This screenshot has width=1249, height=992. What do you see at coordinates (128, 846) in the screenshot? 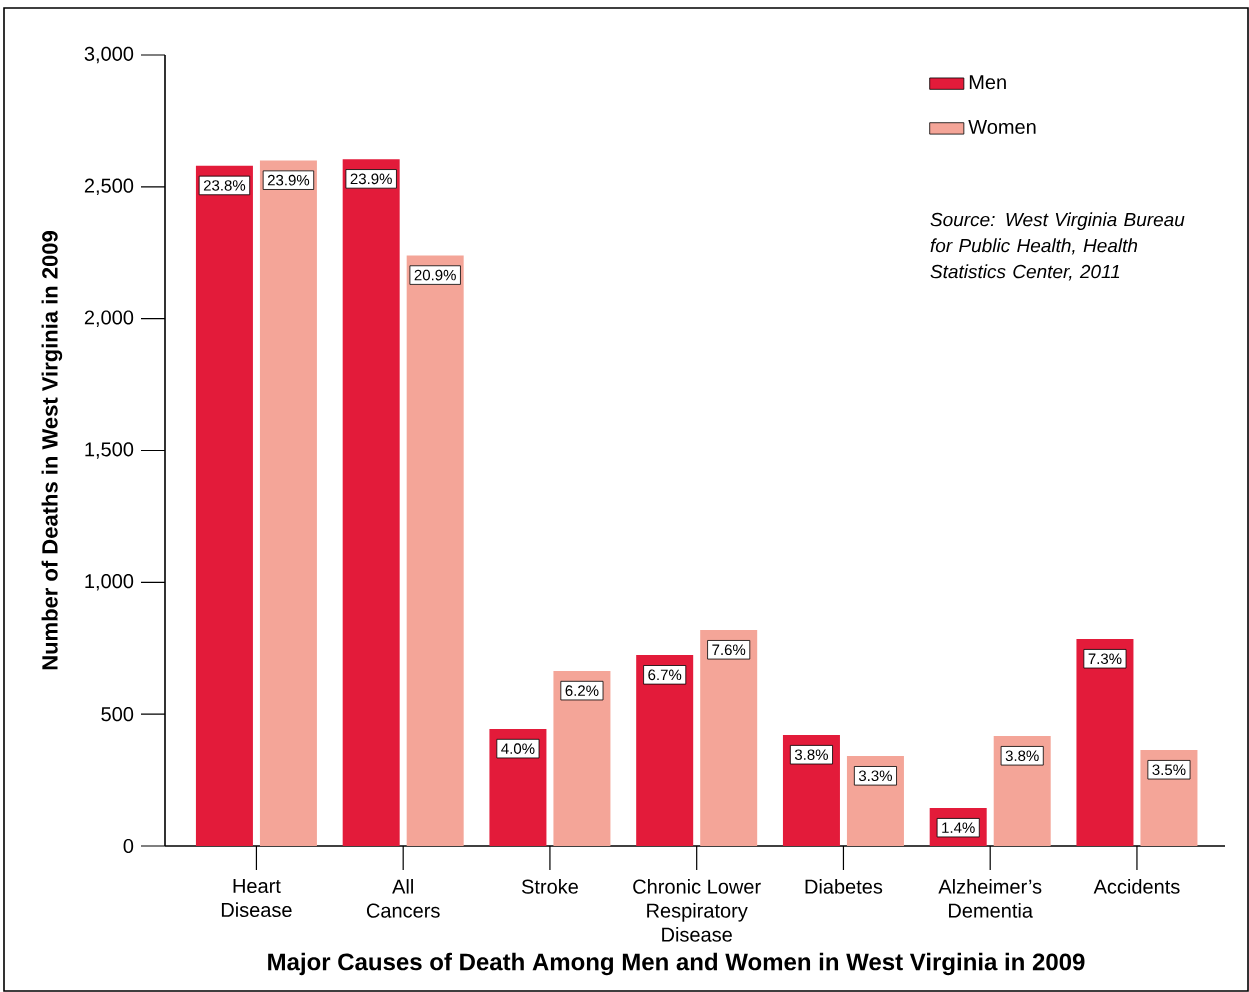
I see `y-tick-label: 0` at bounding box center [128, 846].